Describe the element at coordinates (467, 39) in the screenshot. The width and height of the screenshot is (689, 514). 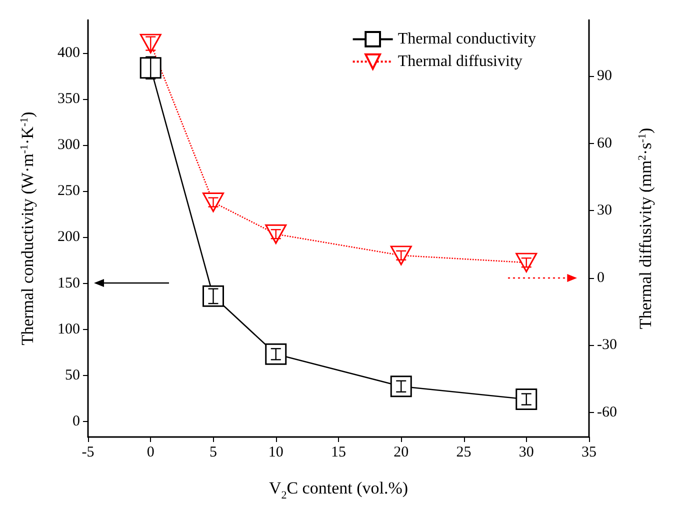
I see `legend-label: Thermal conductivity` at that location.